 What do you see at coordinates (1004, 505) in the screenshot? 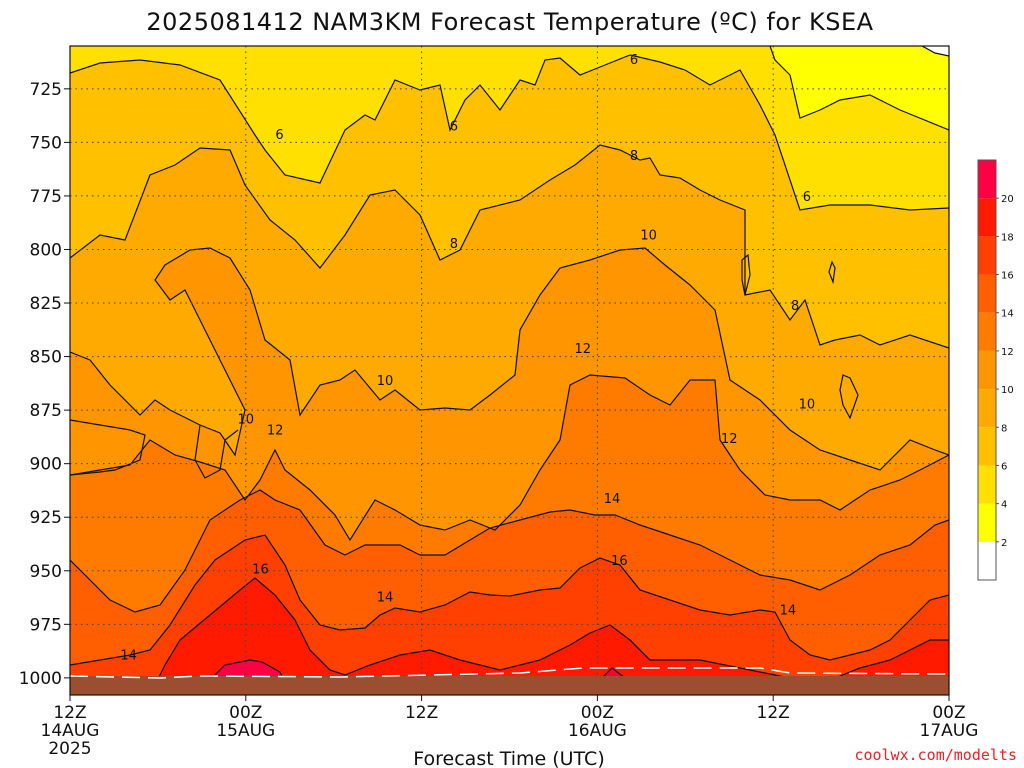
I see `colorbar-label: 4` at bounding box center [1004, 505].